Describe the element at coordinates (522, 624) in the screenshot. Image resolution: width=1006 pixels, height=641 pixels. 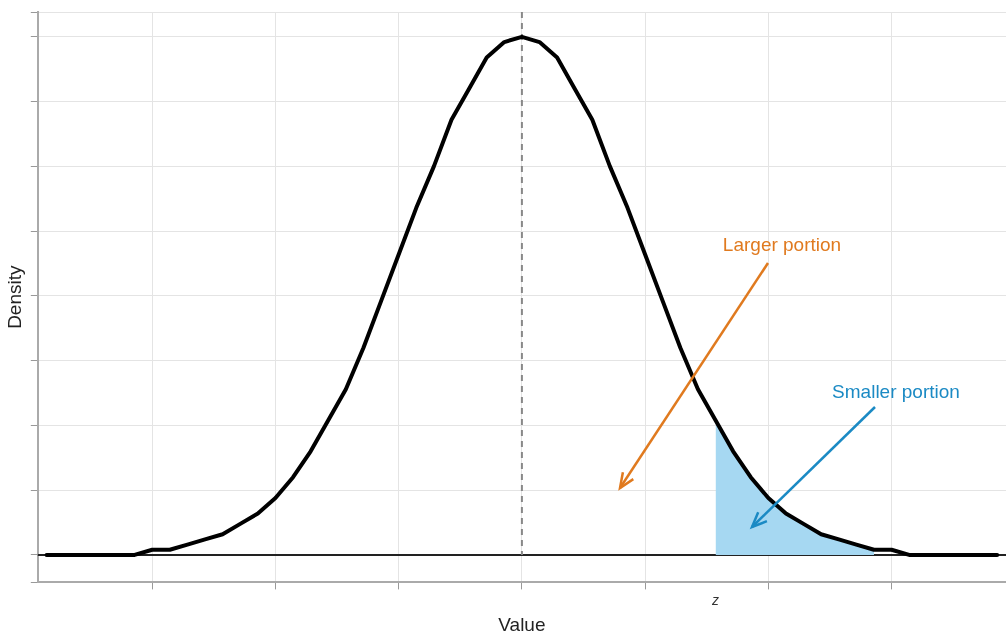
I see `x-axis-title: Value` at that location.